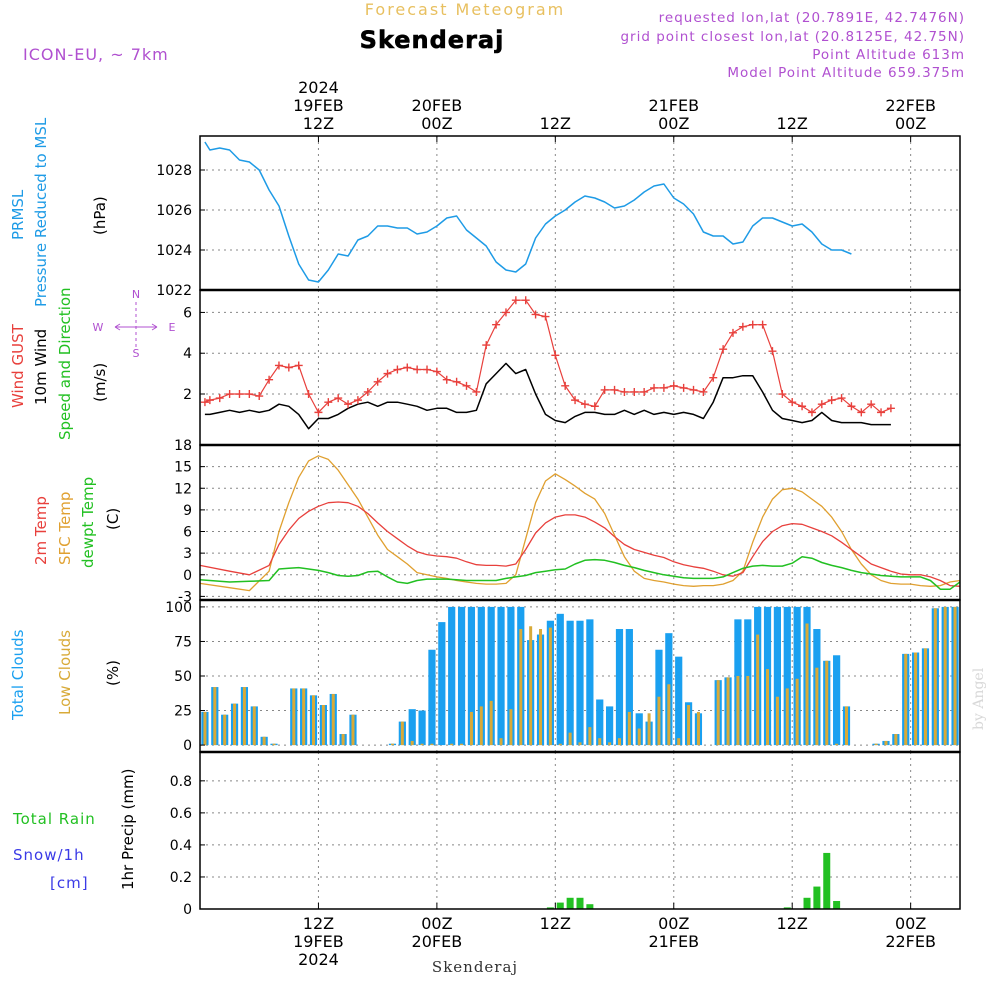 The height and width of the screenshot is (1000, 1000). Describe the element at coordinates (183, 712) in the screenshot. I see `y-tick-label: 25` at that location.